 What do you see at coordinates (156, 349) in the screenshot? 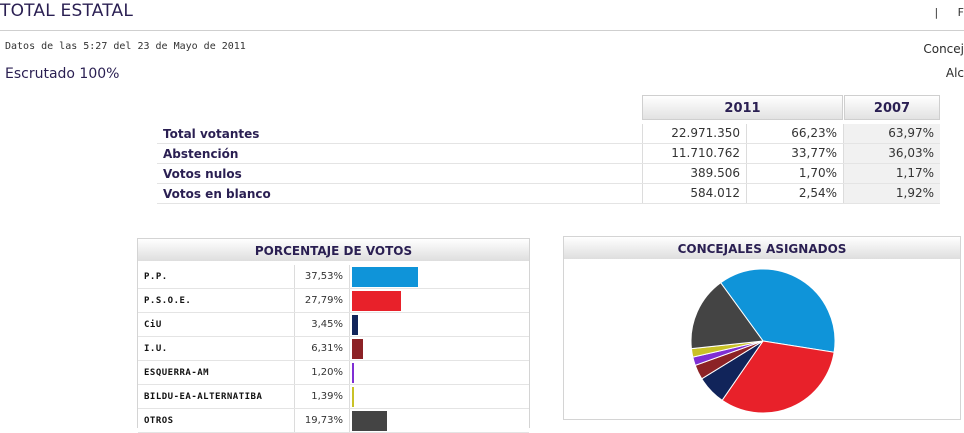
I see `party-name: I.U.` at bounding box center [156, 349].